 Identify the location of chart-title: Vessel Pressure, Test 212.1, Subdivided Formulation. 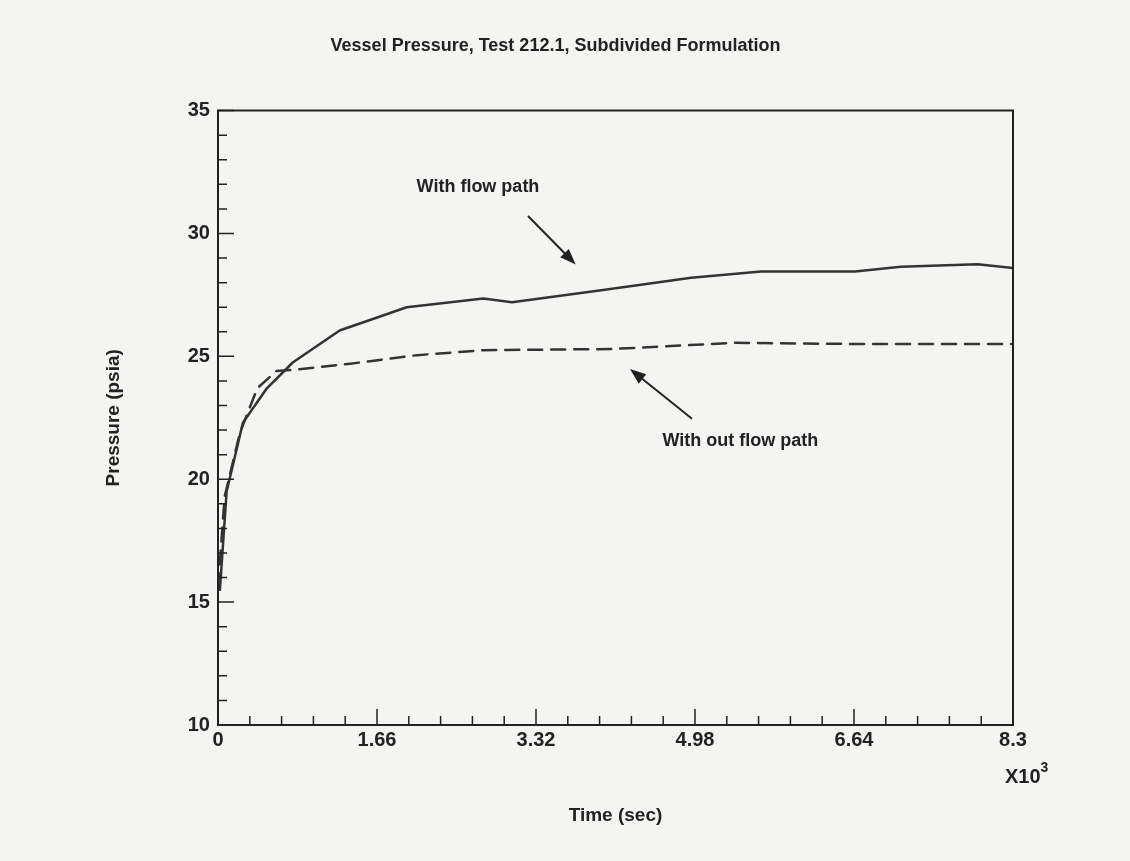
(555, 44).